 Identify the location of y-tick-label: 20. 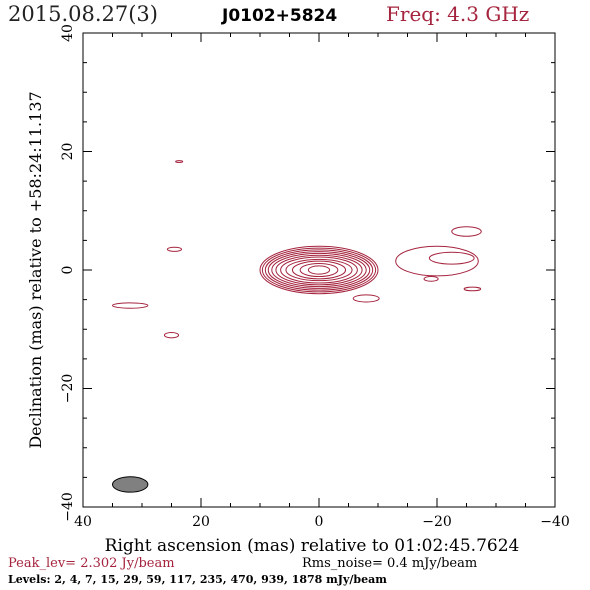
(68, 152).